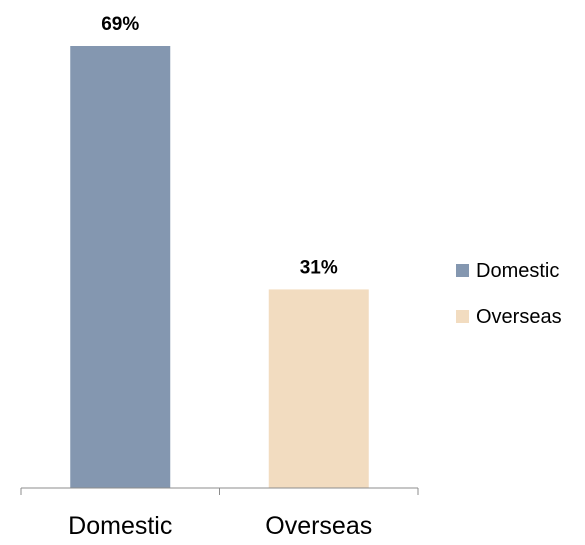 This screenshot has width=585, height=545. I want to click on legend-label-overseas: Overseas, so click(519, 317).